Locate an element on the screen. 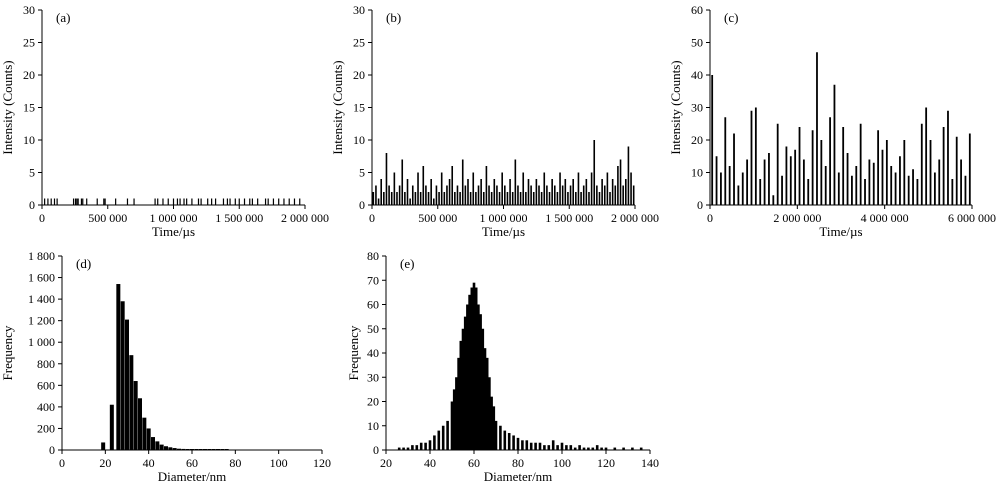 Image resolution: width=1000 pixels, height=485 pixels. y-axis-label: Frequency is located at coordinates (7, 352).